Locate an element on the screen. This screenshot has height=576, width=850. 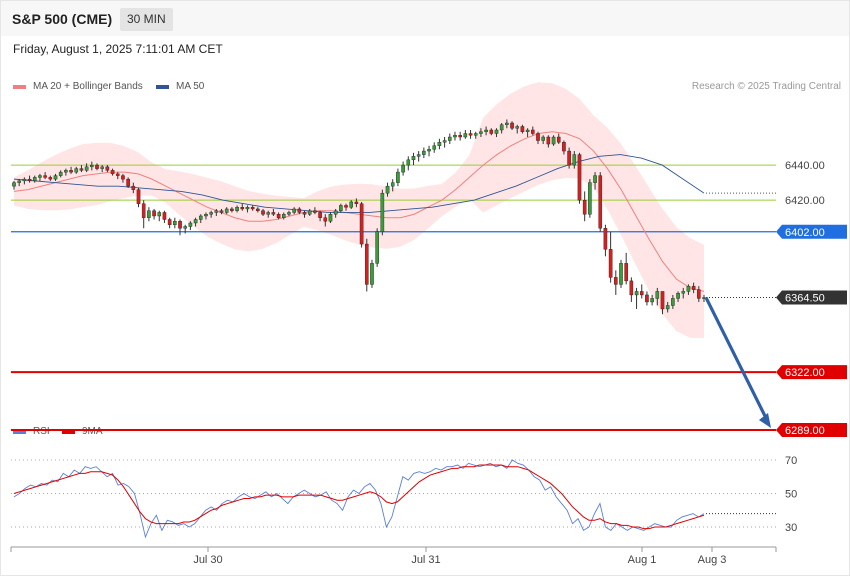
rsi-tick-label: 30 is located at coordinates (791, 528).